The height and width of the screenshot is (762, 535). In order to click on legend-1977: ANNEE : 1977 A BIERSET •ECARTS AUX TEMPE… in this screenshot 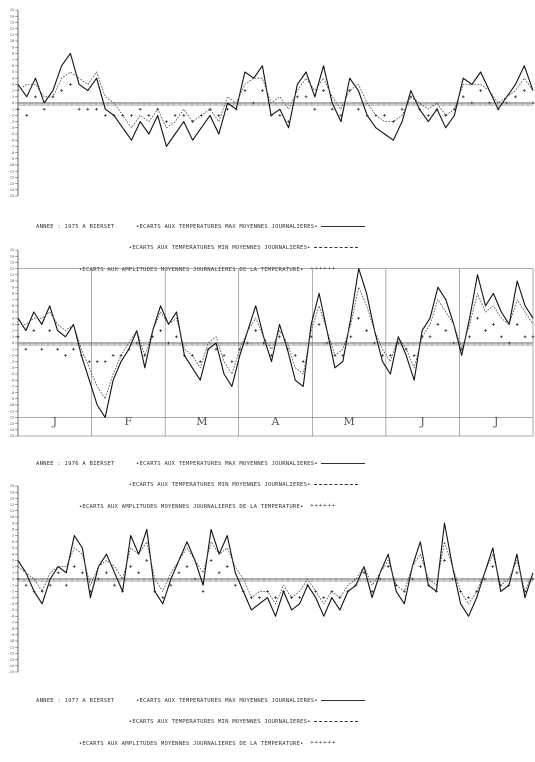, I will do `click(200, 723)`.